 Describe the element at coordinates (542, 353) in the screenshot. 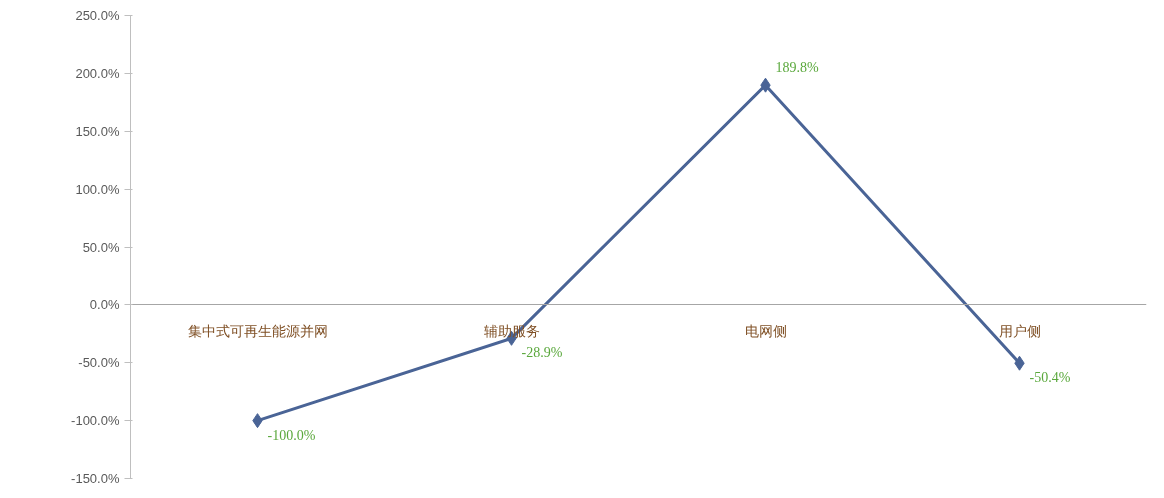

I see `data-label: -28.9%` at that location.